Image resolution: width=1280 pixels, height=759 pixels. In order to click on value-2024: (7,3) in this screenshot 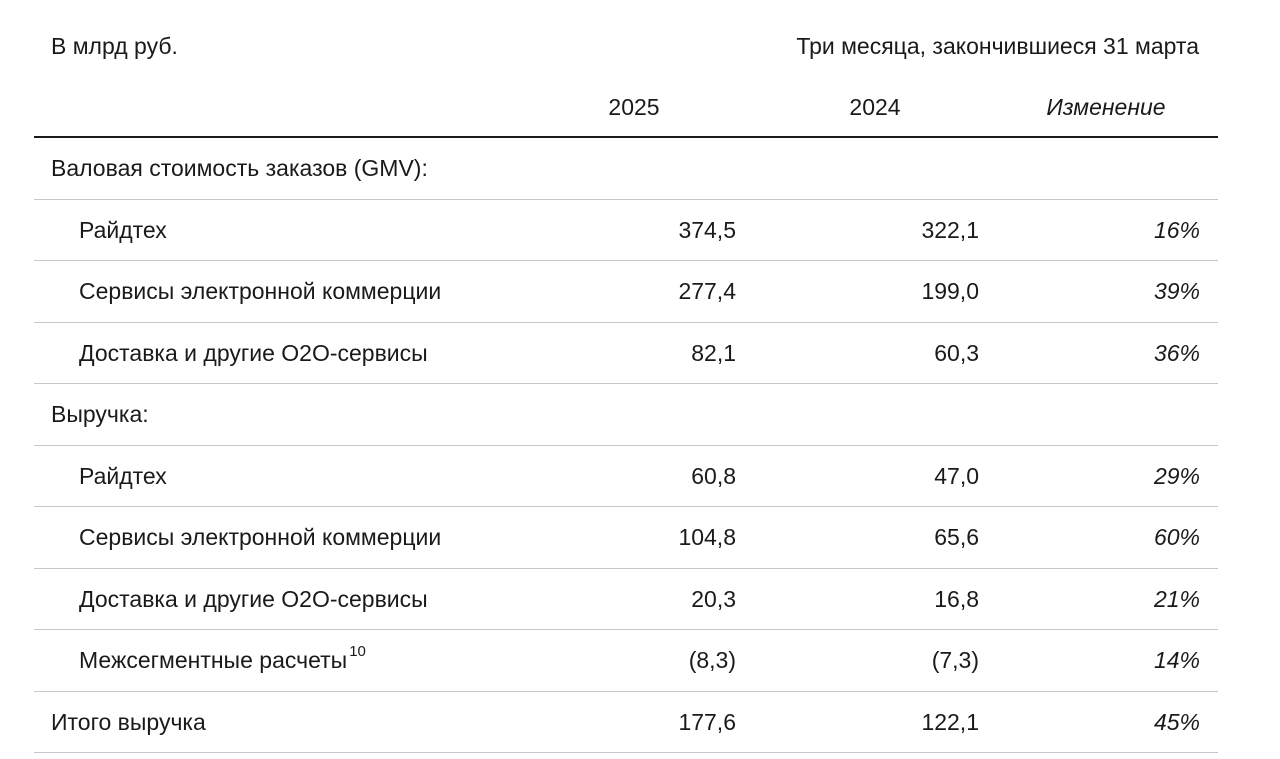, I will do `click(955, 660)`.